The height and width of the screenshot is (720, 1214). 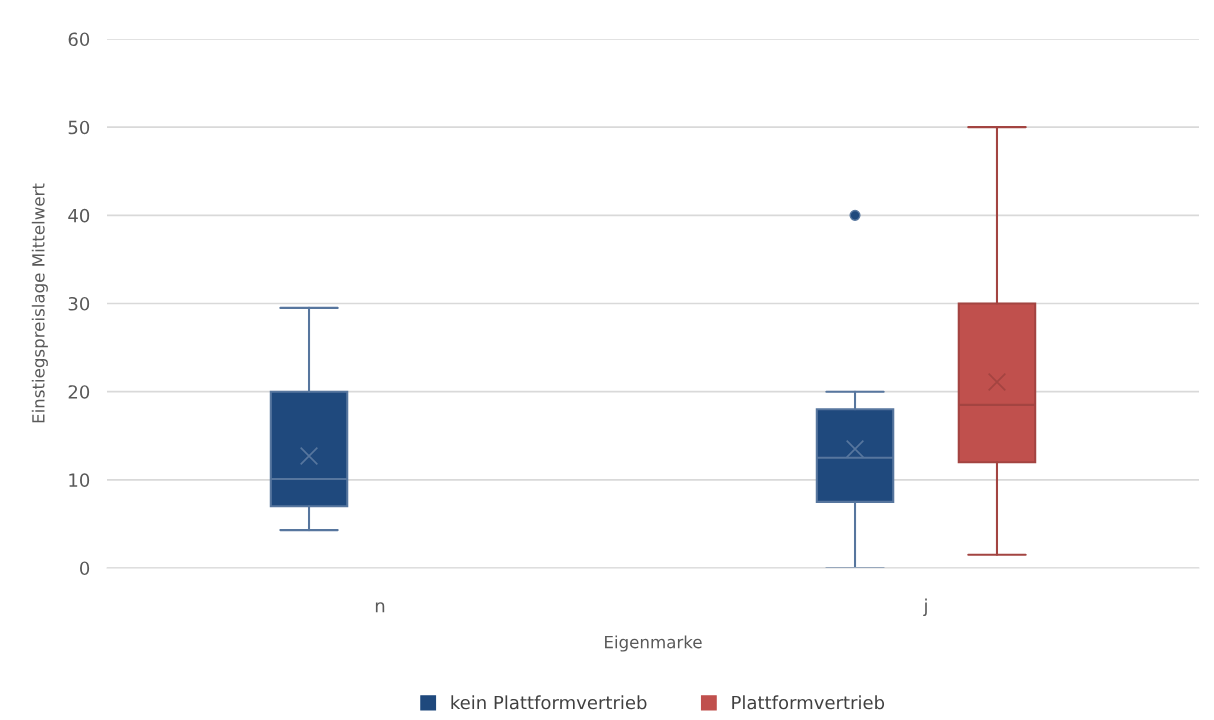 What do you see at coordinates (808, 702) in the screenshot?
I see `legend-label: Plattformvertrieb` at bounding box center [808, 702].